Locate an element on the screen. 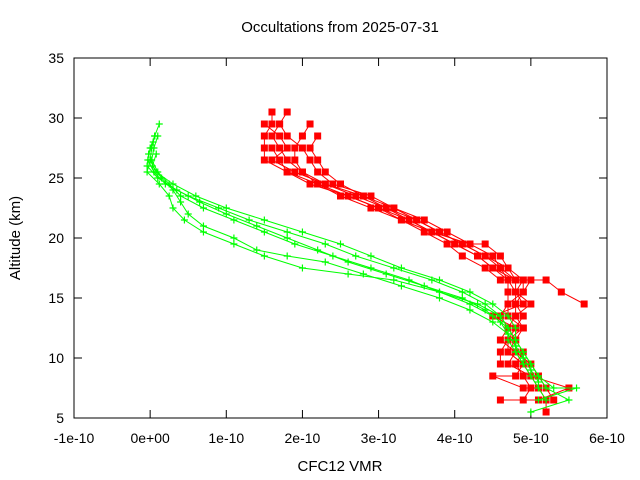 This screenshot has height=480, width=640. y-tick-label: 25 is located at coordinates (56, 178).